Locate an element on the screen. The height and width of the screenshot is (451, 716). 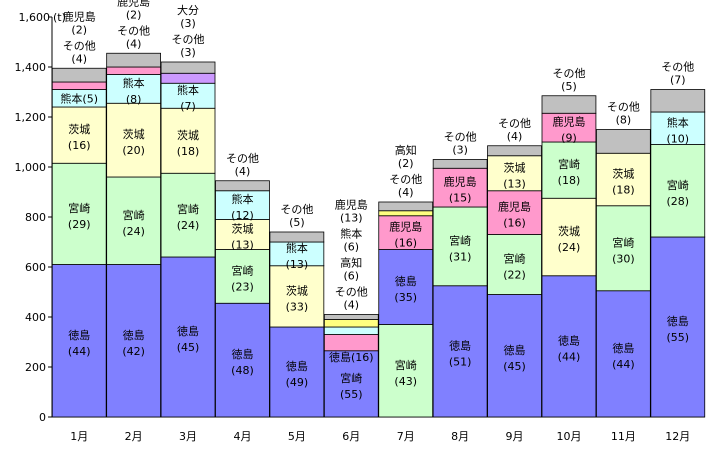
x-tick-label: 2月 is located at coordinates (134, 436).